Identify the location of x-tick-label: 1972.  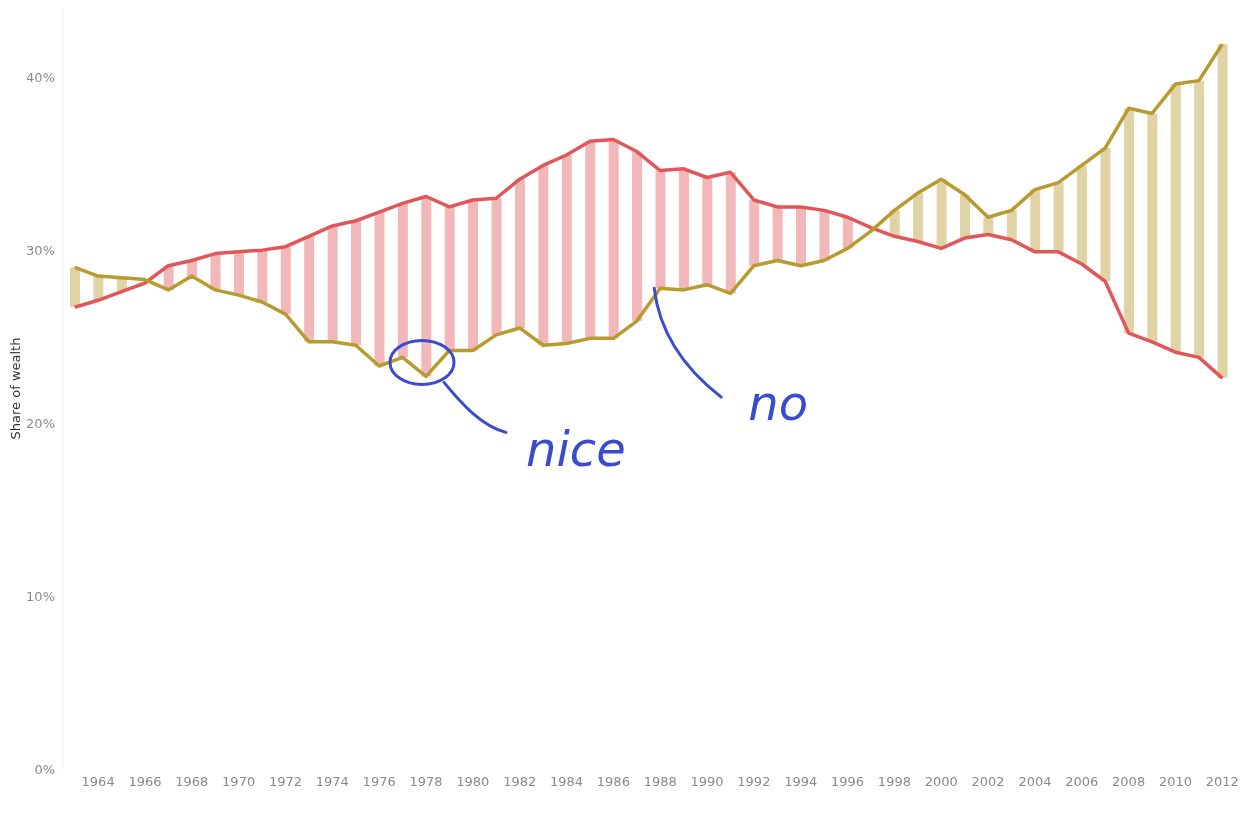
(285, 782).